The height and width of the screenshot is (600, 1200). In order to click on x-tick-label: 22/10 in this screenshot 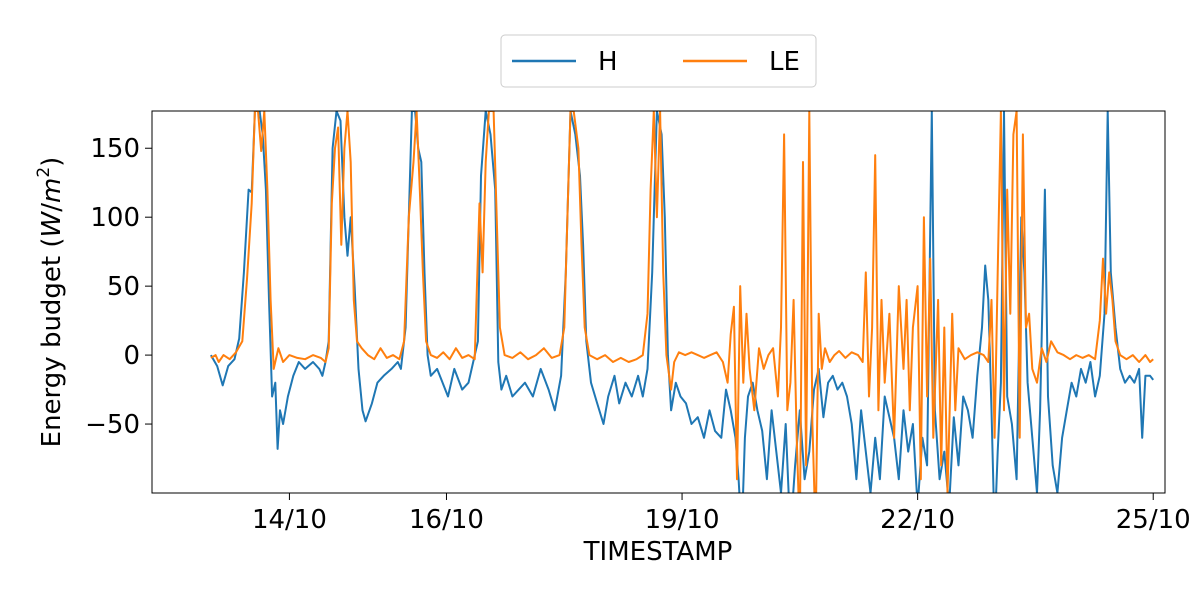, I will do `click(917, 520)`.